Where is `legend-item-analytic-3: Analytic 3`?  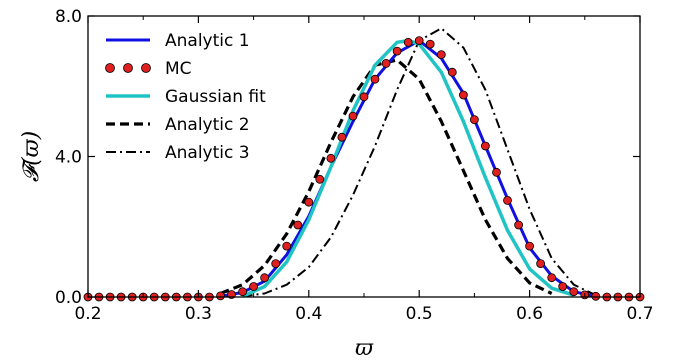 legend-item-analytic-3: Analytic 3 is located at coordinates (178, 153).